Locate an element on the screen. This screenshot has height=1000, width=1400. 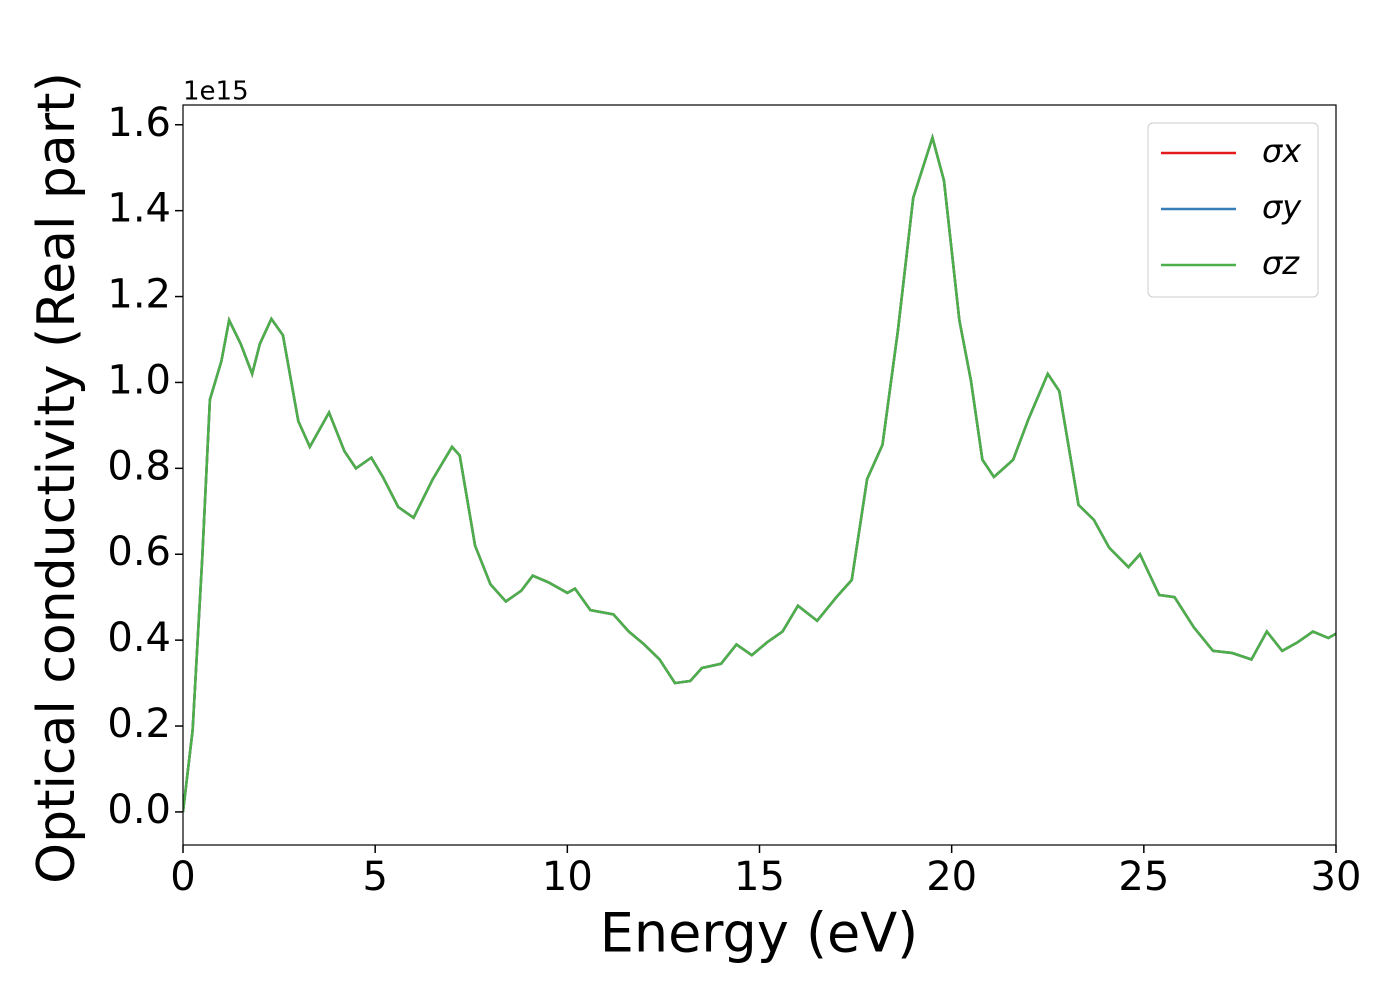
y-tick-label: 0.2 is located at coordinates (139, 724).